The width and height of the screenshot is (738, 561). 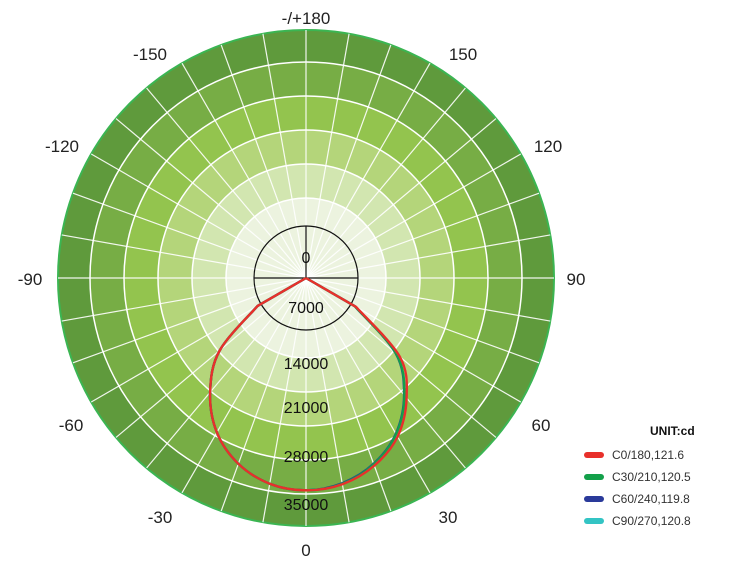 What do you see at coordinates (305, 550) in the screenshot?
I see `angle-tick-label: 0` at bounding box center [305, 550].